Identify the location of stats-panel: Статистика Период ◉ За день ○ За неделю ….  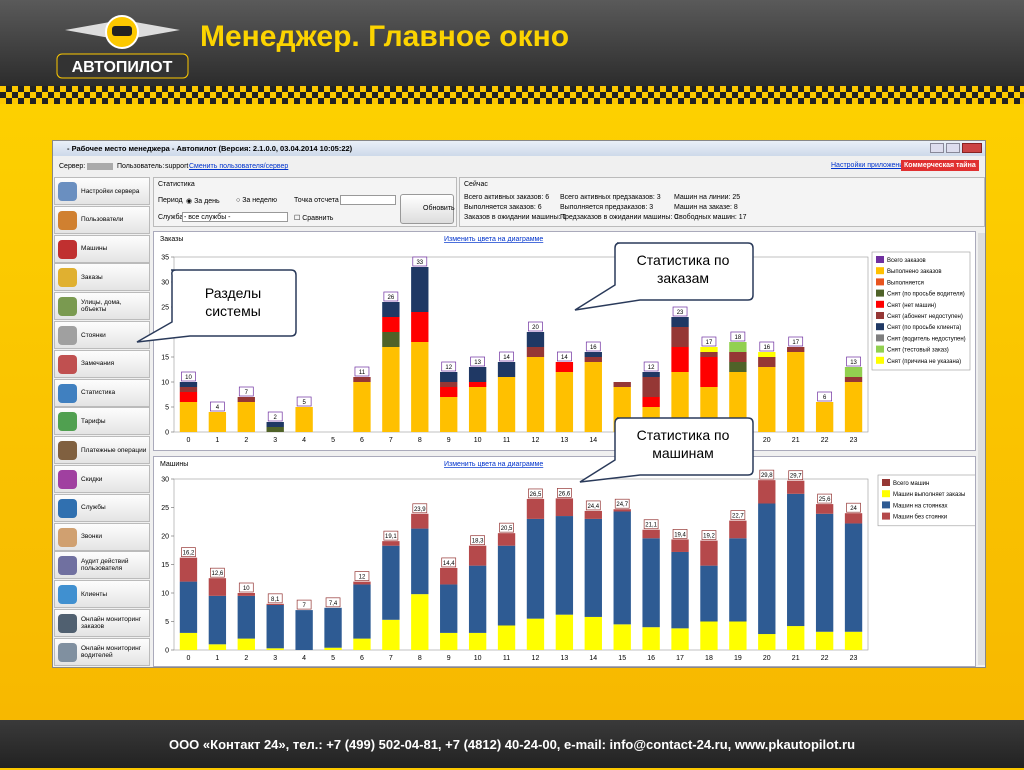
(305, 202).